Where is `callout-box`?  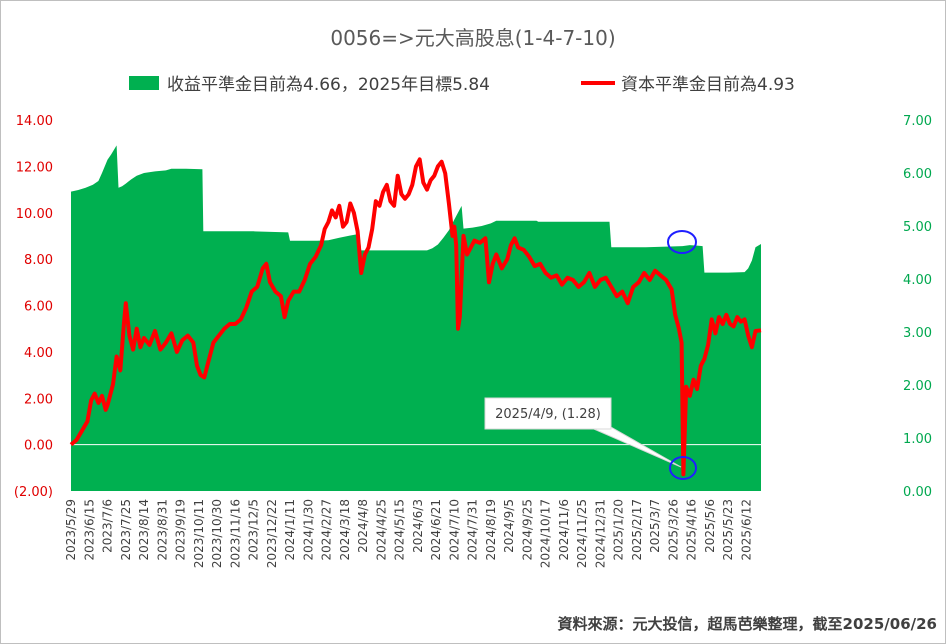
callout-box is located at coordinates (548, 413).